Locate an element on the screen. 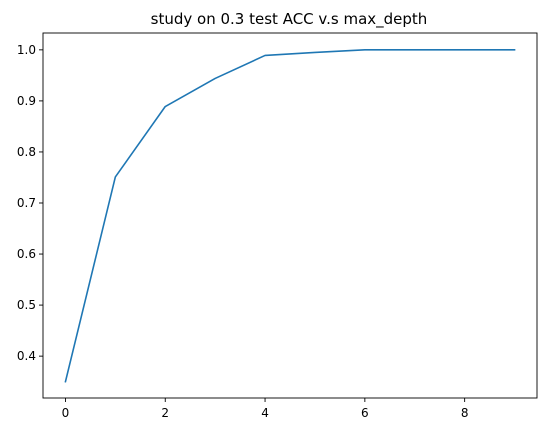 The width and height of the screenshot is (547, 435). y-tick-label: 1.0 is located at coordinates (26, 50).